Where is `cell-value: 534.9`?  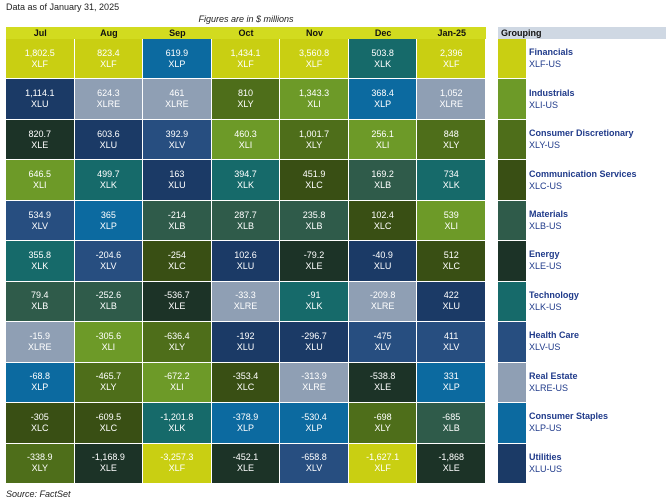 cell-value: 534.9 is located at coordinates (40, 214).